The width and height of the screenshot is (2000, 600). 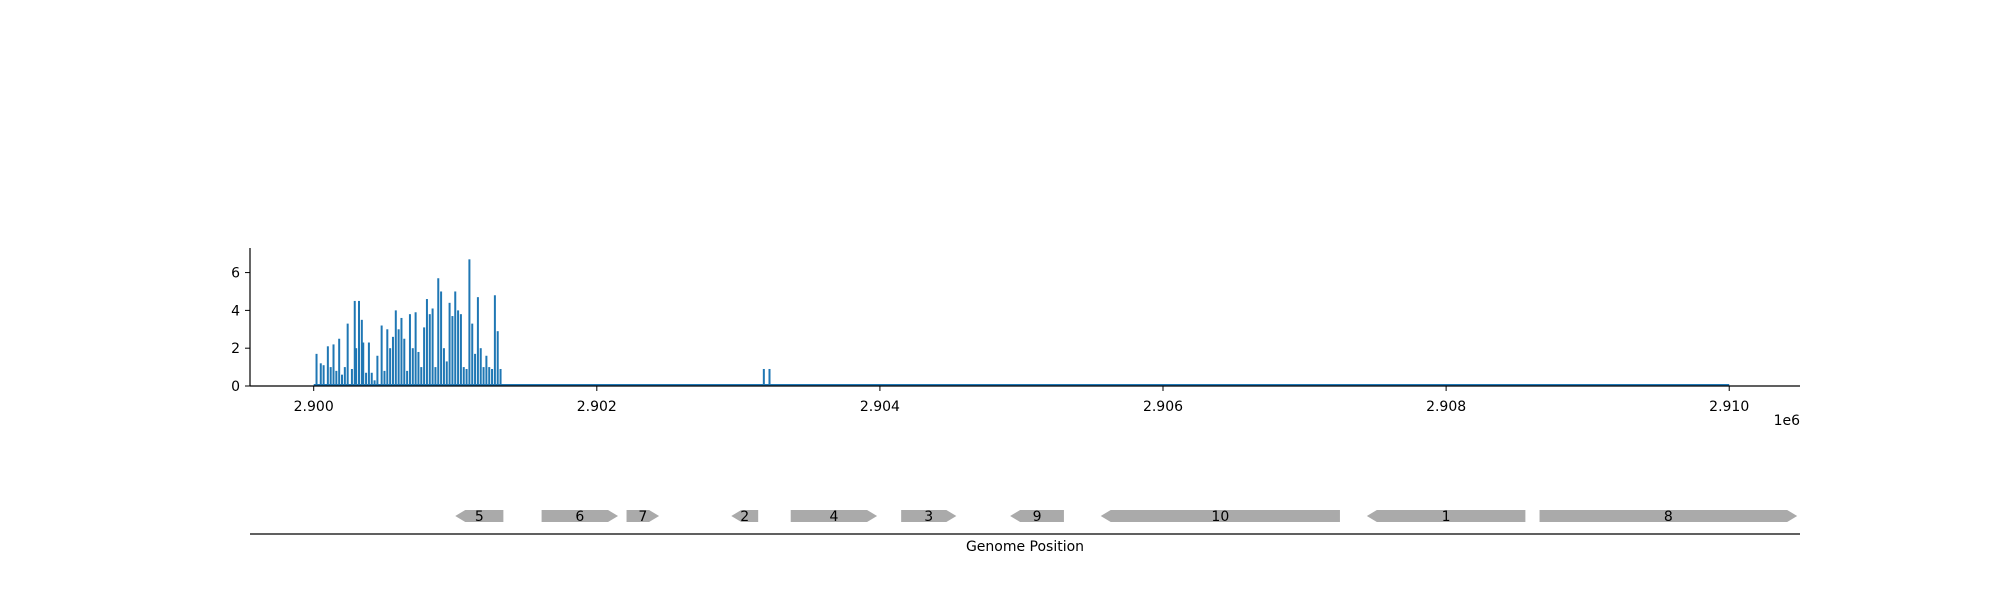 What do you see at coordinates (744, 517) in the screenshot?
I see `gene-label: 2` at bounding box center [744, 517].